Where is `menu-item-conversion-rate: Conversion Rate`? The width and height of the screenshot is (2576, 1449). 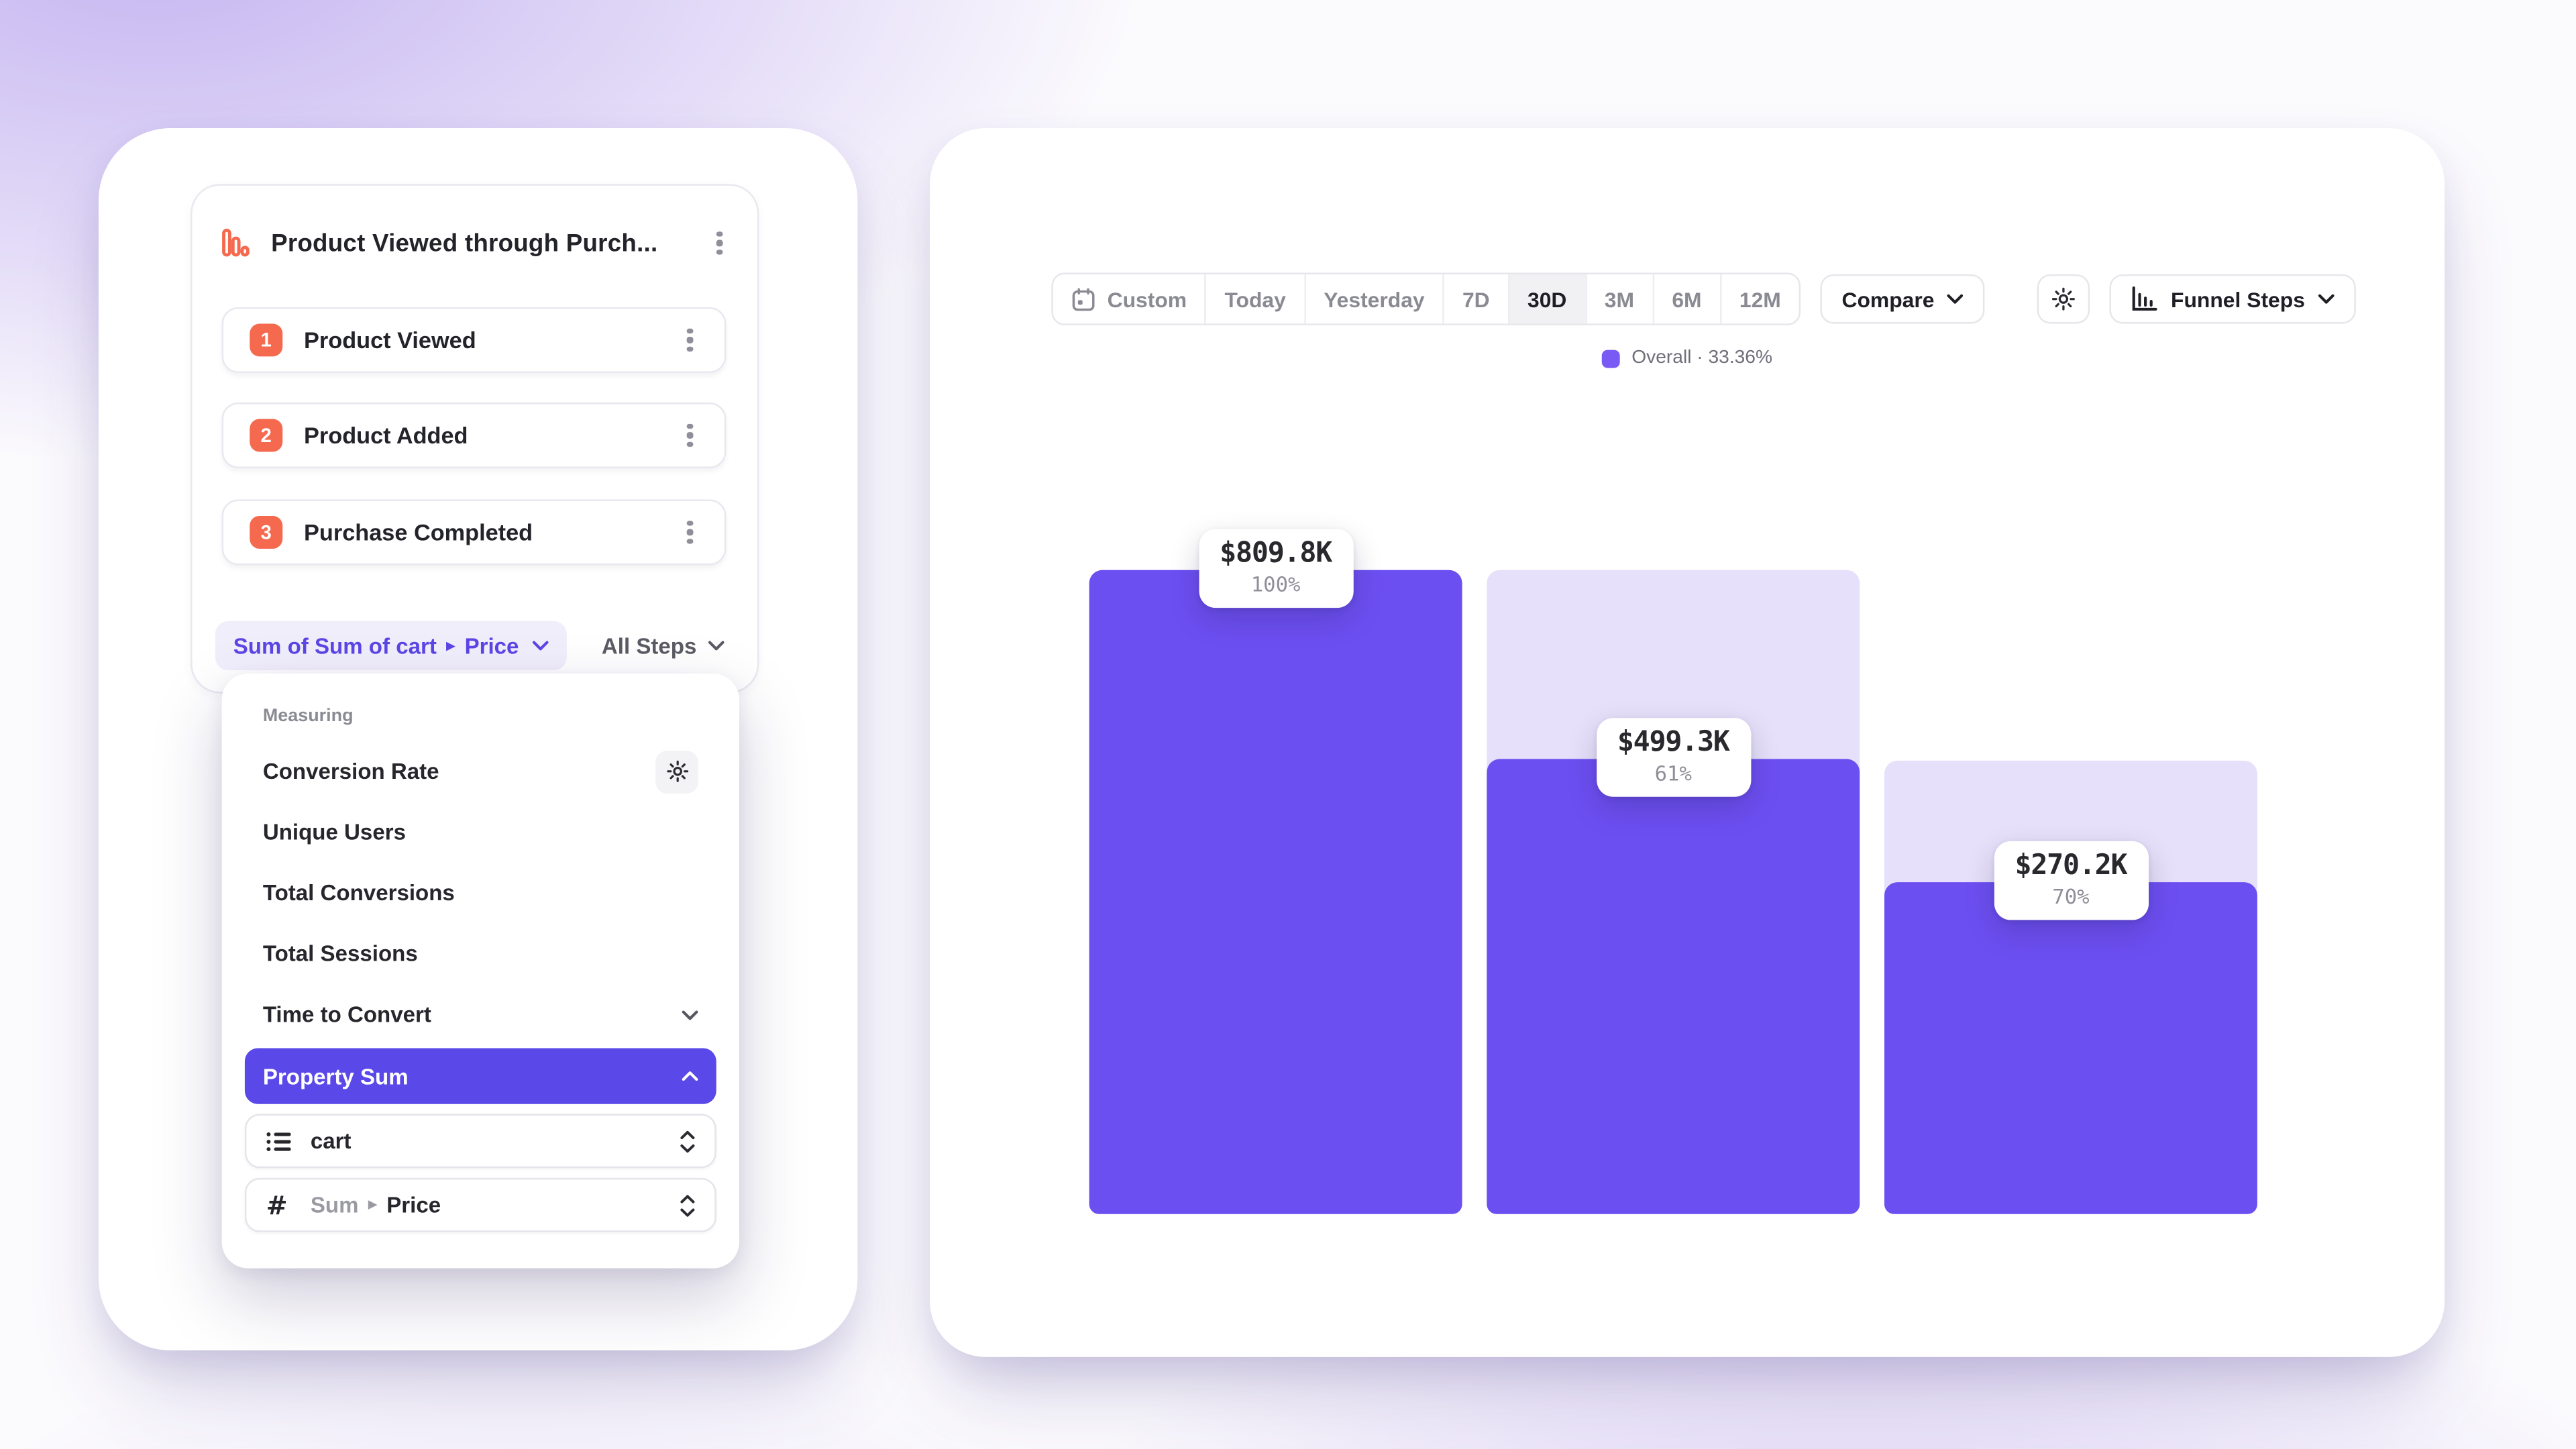
menu-item-conversion-rate: Conversion Rate is located at coordinates (480, 771).